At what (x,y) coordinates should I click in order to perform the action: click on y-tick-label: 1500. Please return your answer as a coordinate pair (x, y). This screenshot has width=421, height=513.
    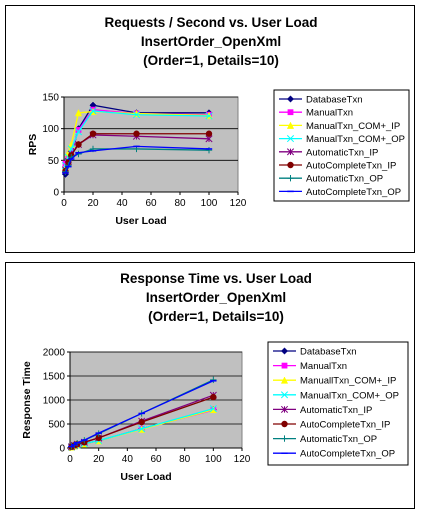
    Looking at the image, I should click on (54, 377).